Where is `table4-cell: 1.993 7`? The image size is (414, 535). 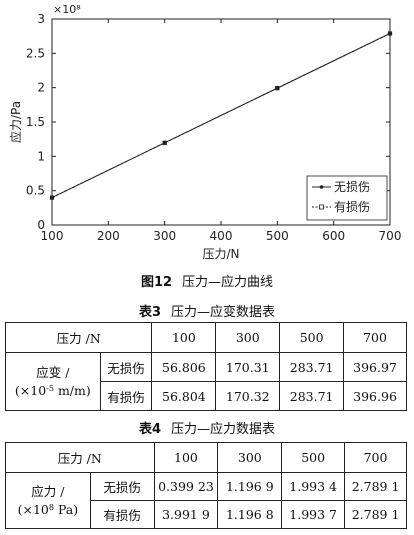
table4-cell: 1.993 7 is located at coordinates (313, 514).